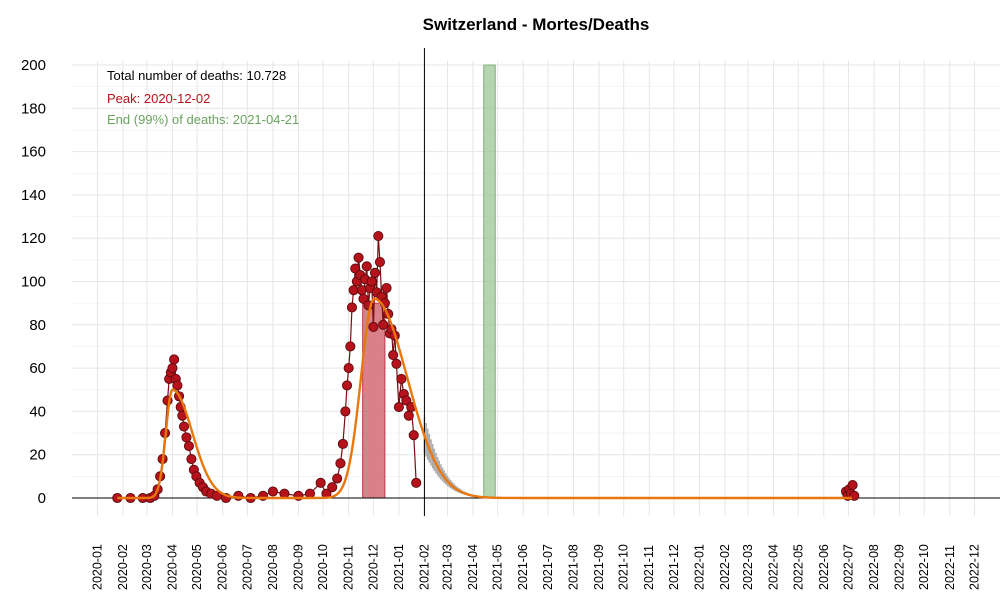  What do you see at coordinates (203, 119) in the screenshot?
I see `end-annotation: End (99%) of deaths: 2021-04-21` at bounding box center [203, 119].